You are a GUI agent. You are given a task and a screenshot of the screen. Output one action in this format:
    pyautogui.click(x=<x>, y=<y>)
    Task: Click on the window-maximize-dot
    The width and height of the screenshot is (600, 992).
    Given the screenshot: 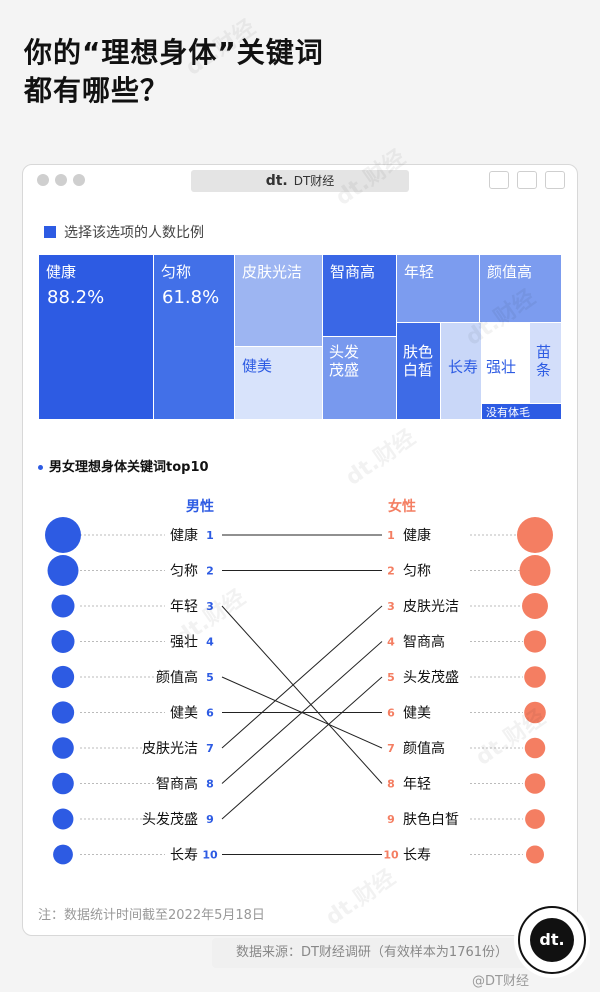 What is the action you would take?
    pyautogui.click(x=79, y=180)
    